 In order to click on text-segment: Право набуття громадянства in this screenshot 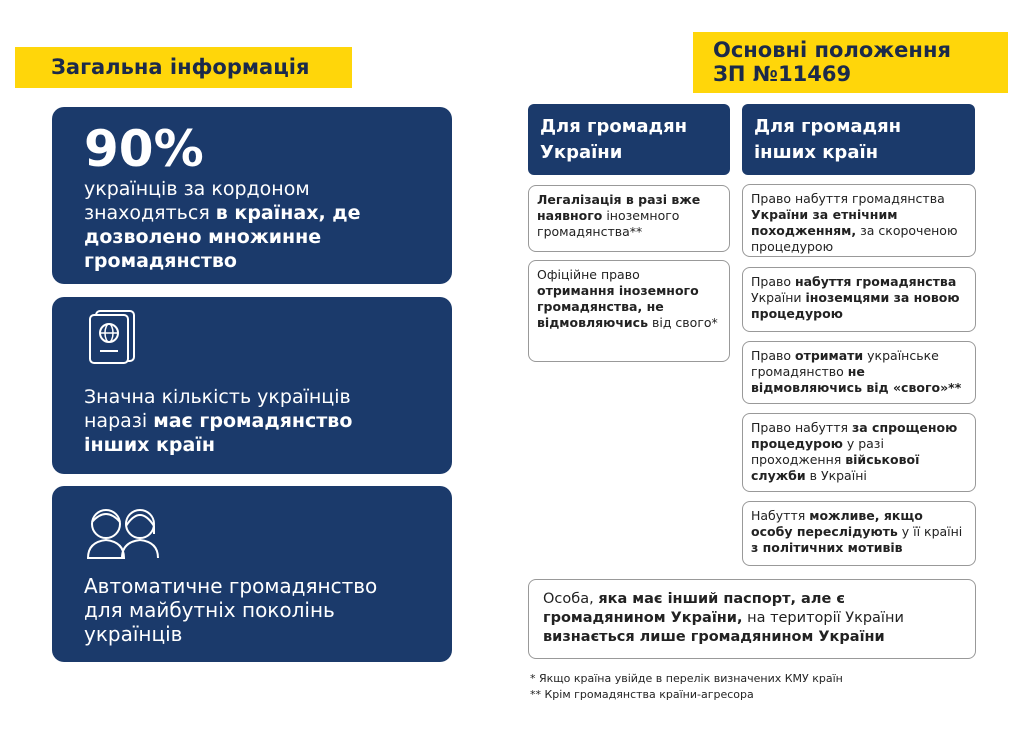, I will do `click(848, 198)`.